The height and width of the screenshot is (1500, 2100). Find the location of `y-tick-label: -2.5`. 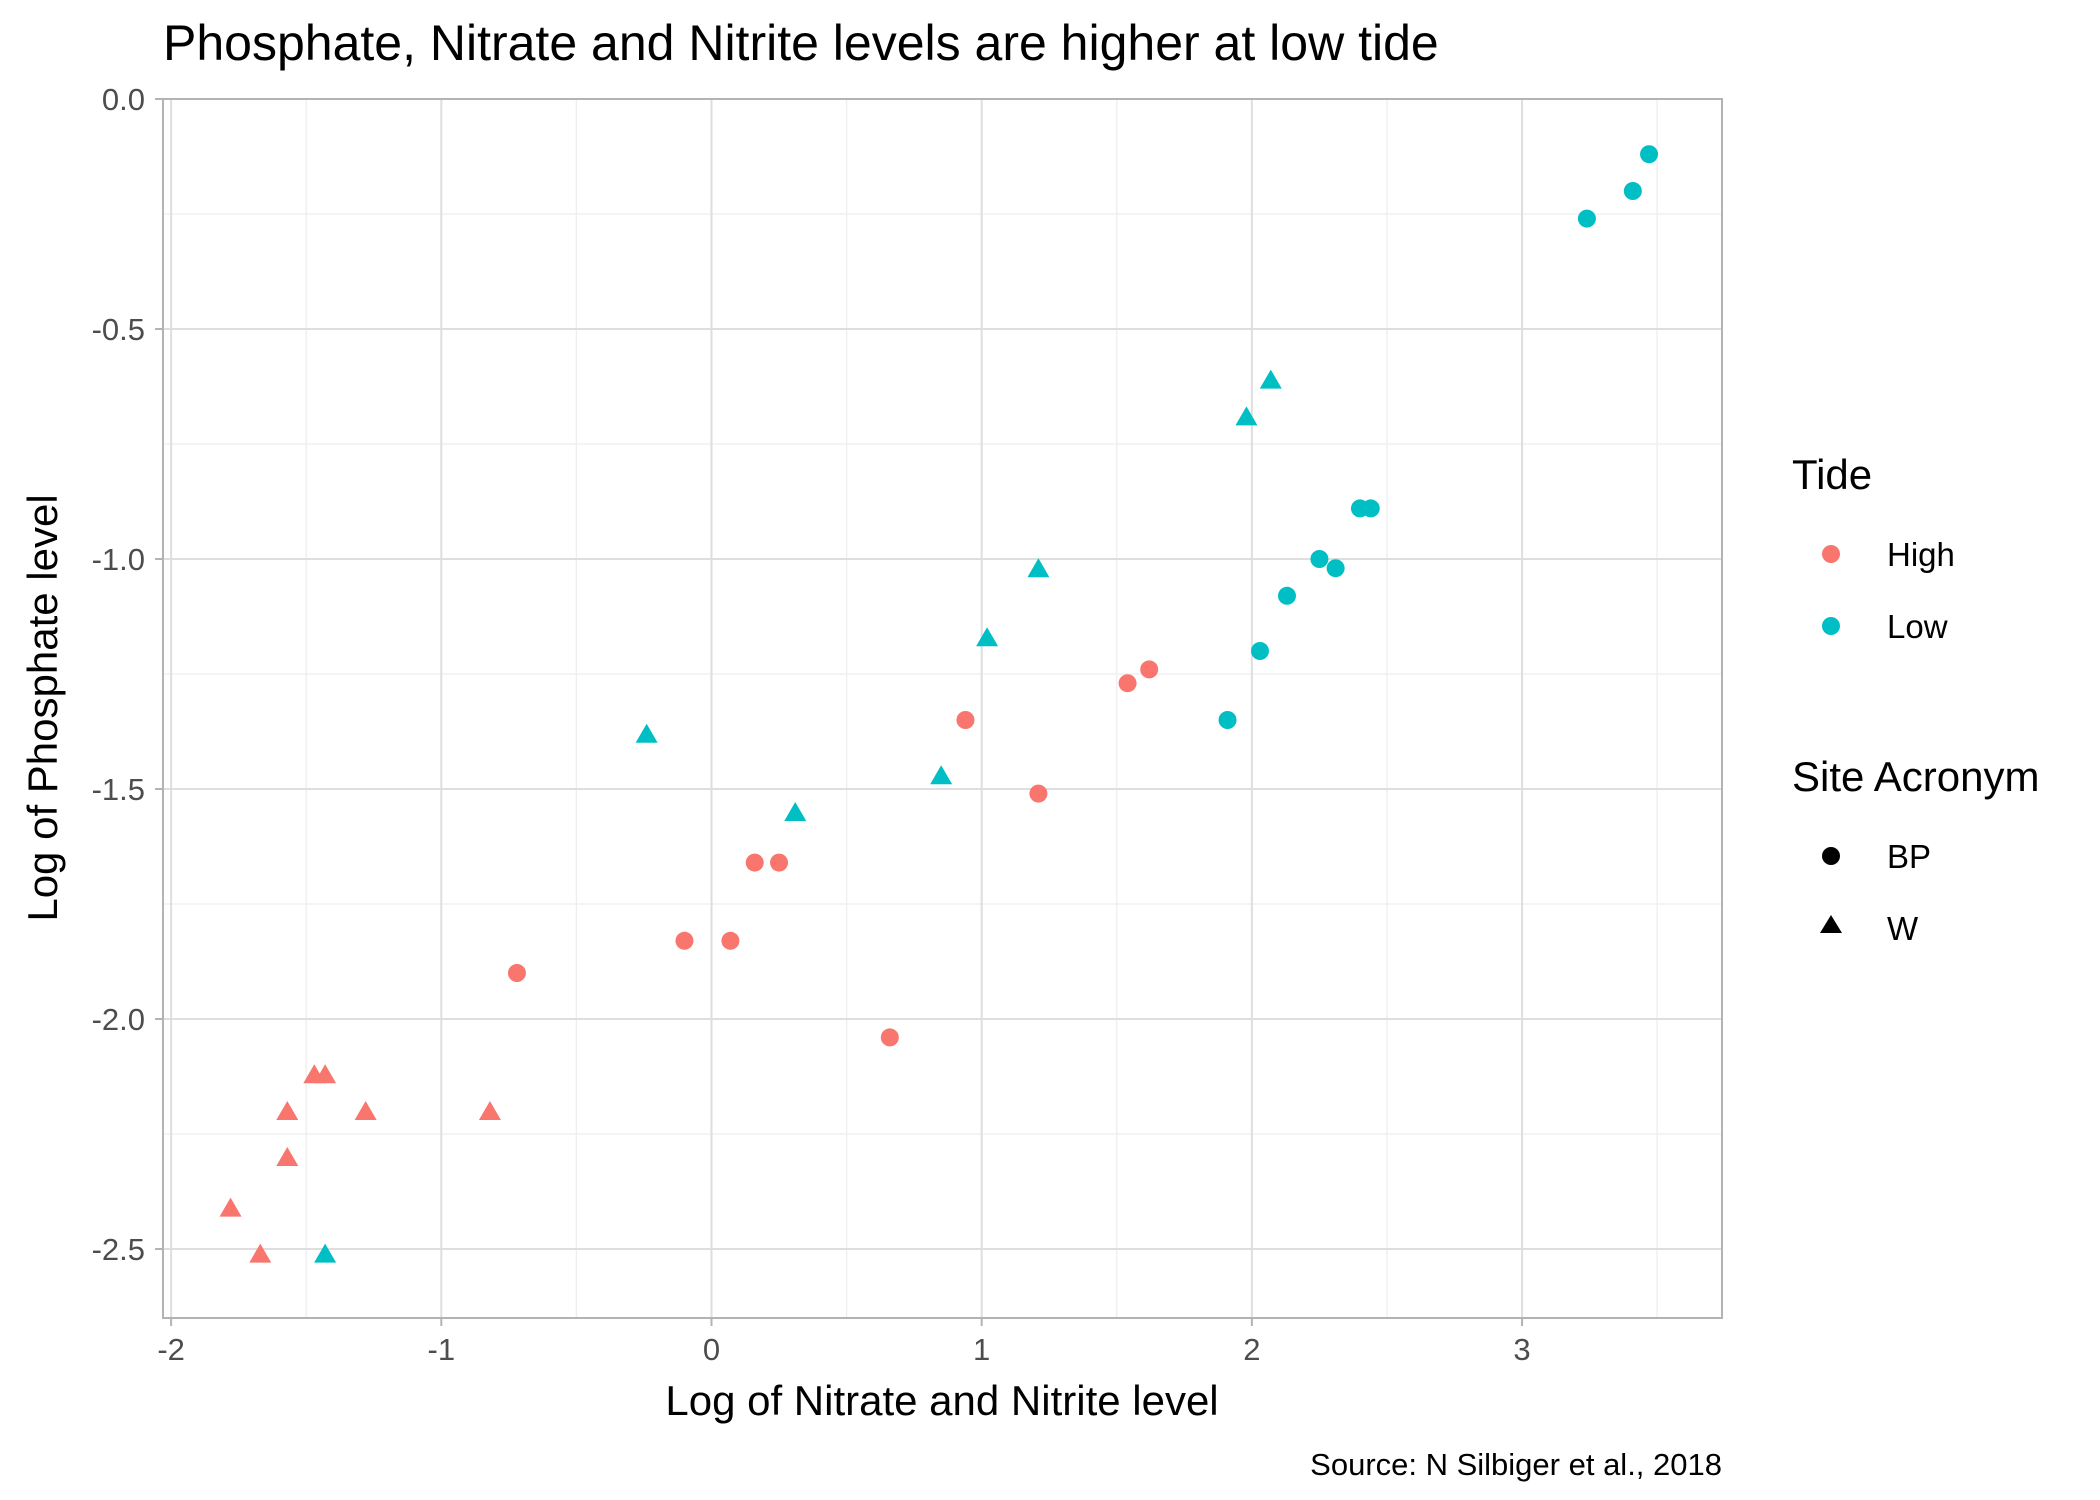

y-tick-label: -2.5 is located at coordinates (118, 1249).